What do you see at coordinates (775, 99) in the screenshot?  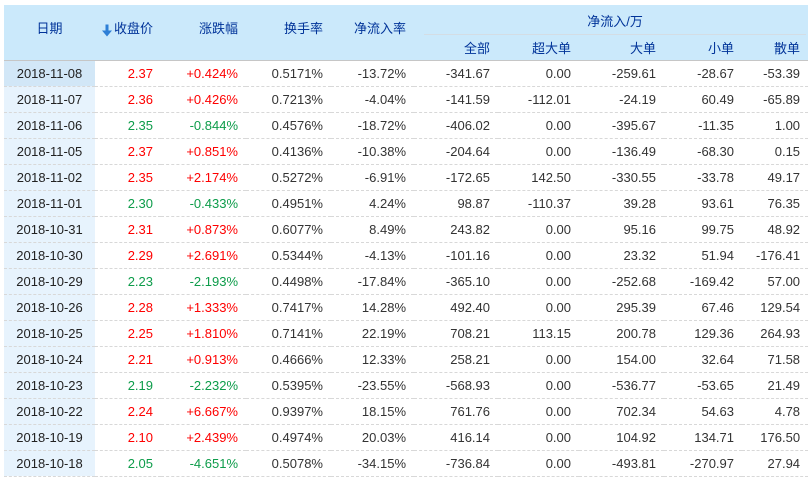 I see `inflow-retail-cell: -65.89` at bounding box center [775, 99].